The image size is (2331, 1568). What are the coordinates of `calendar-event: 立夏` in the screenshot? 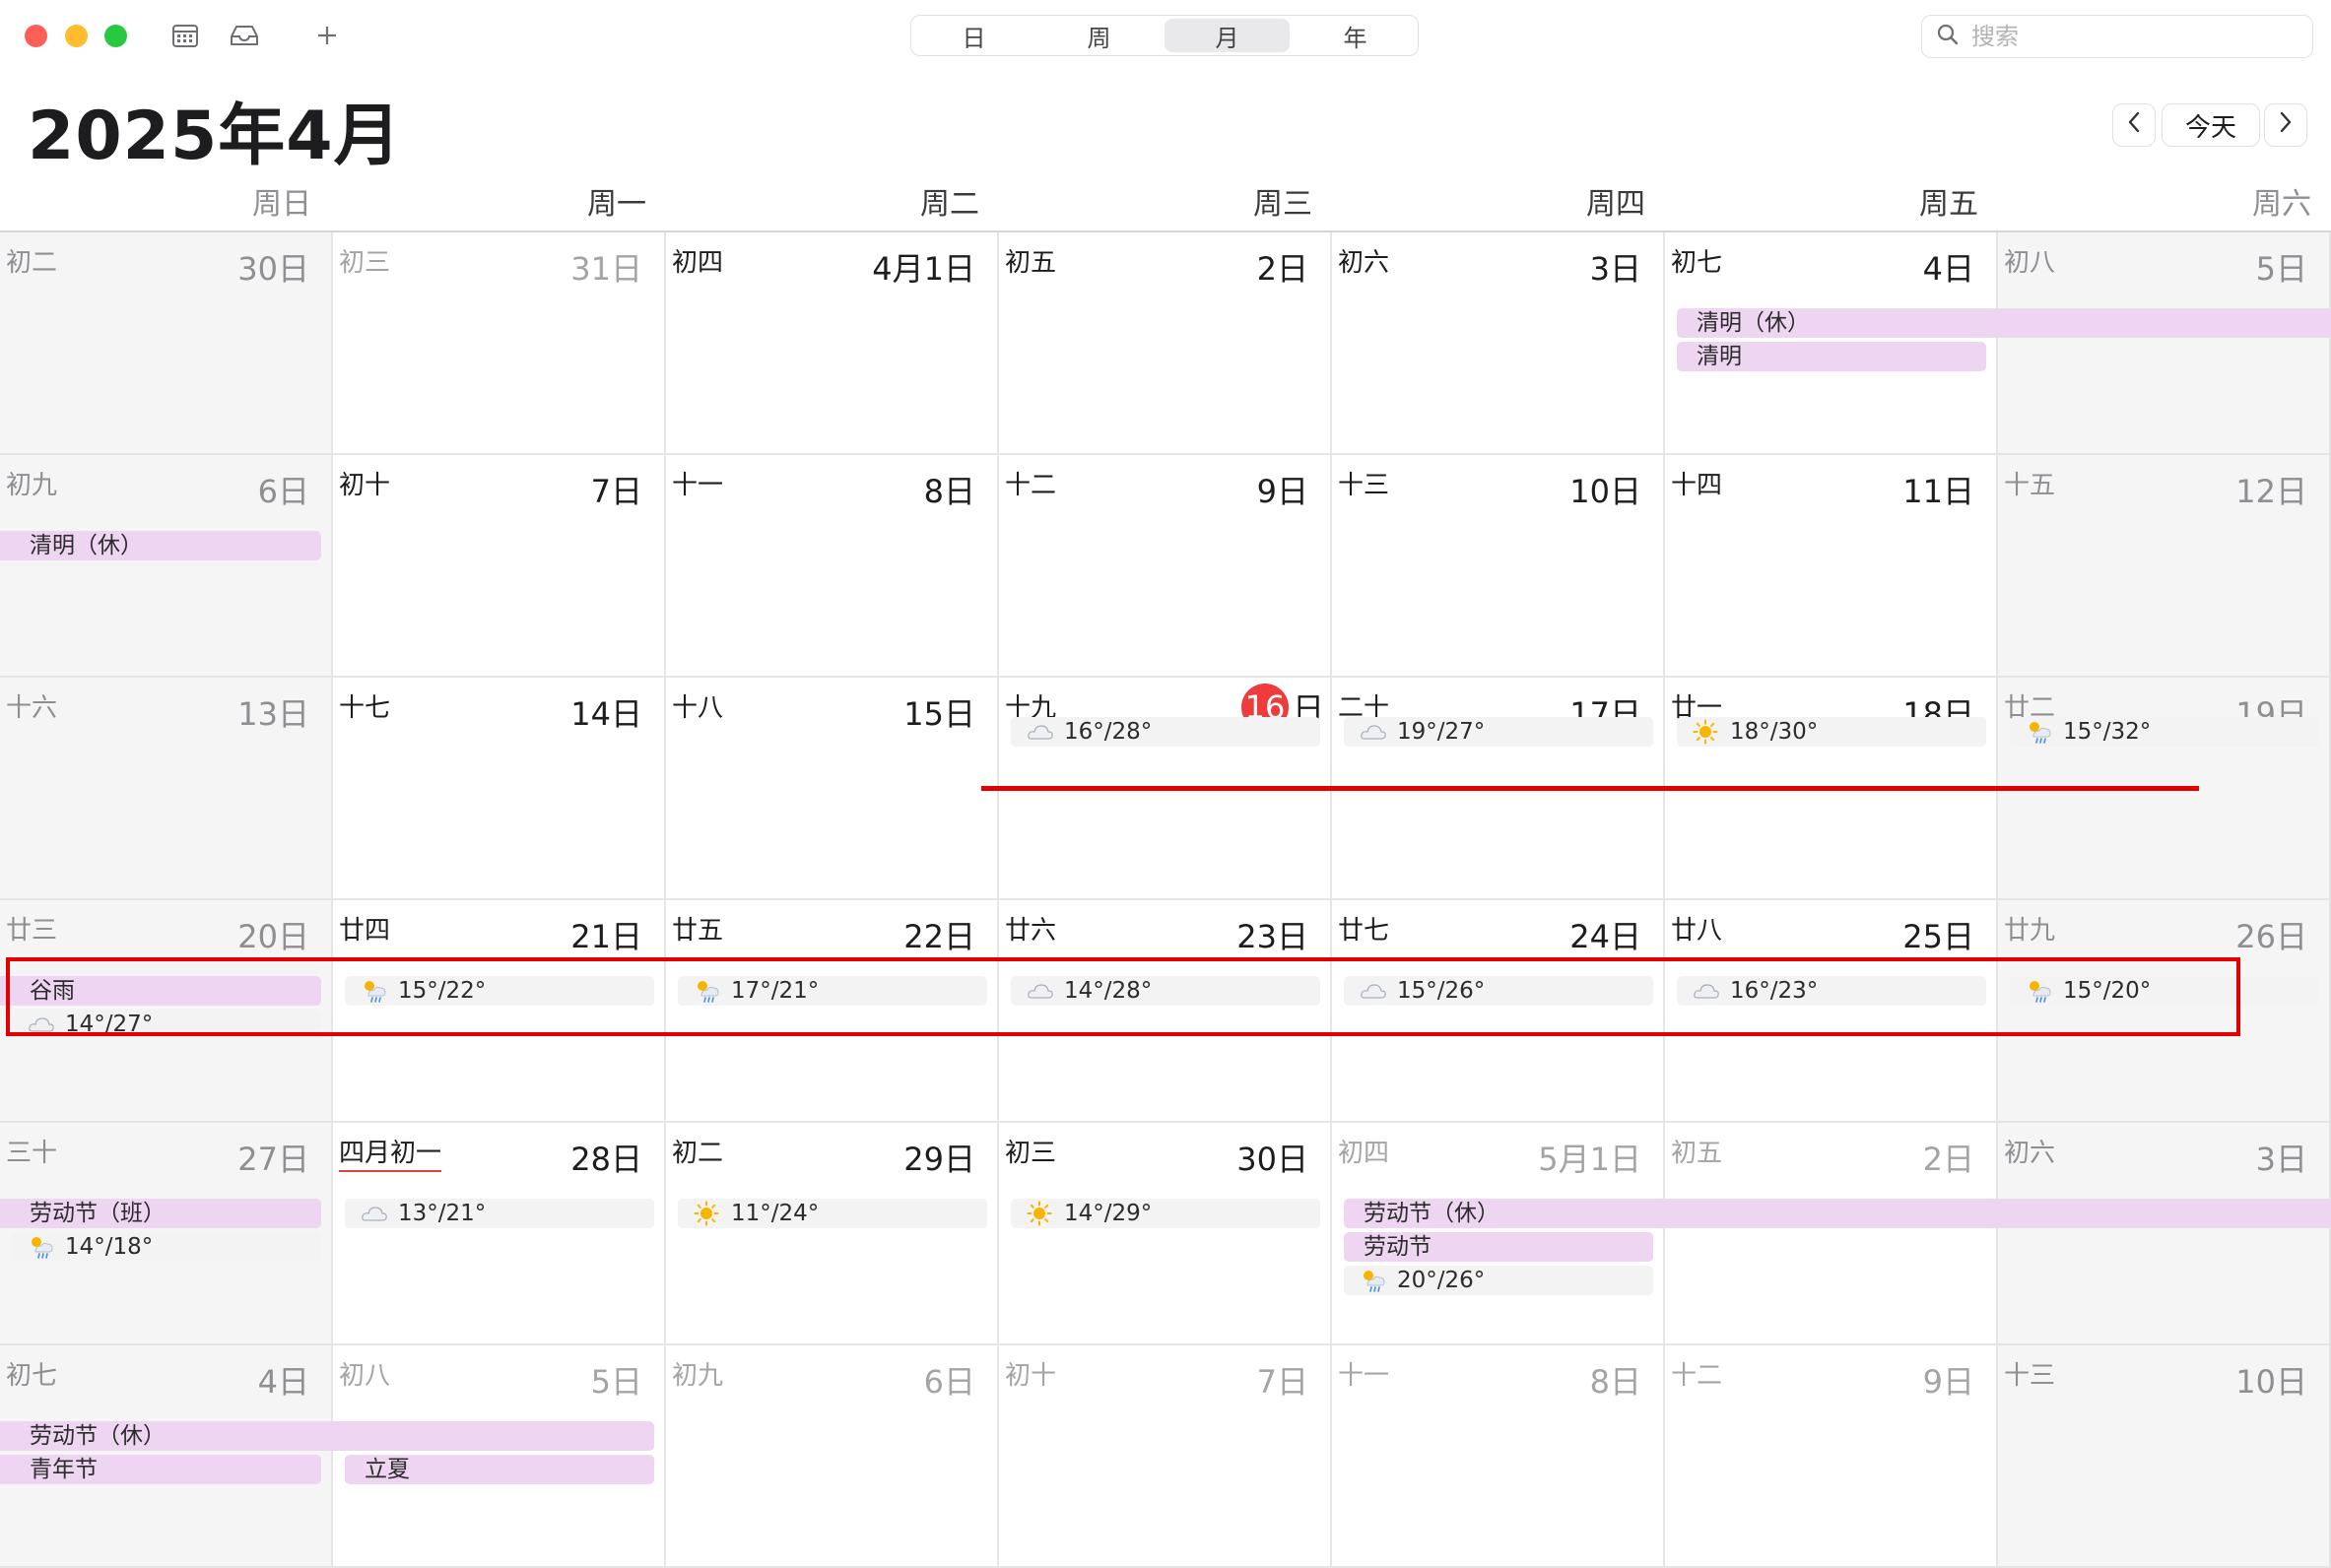 It's located at (499, 1470).